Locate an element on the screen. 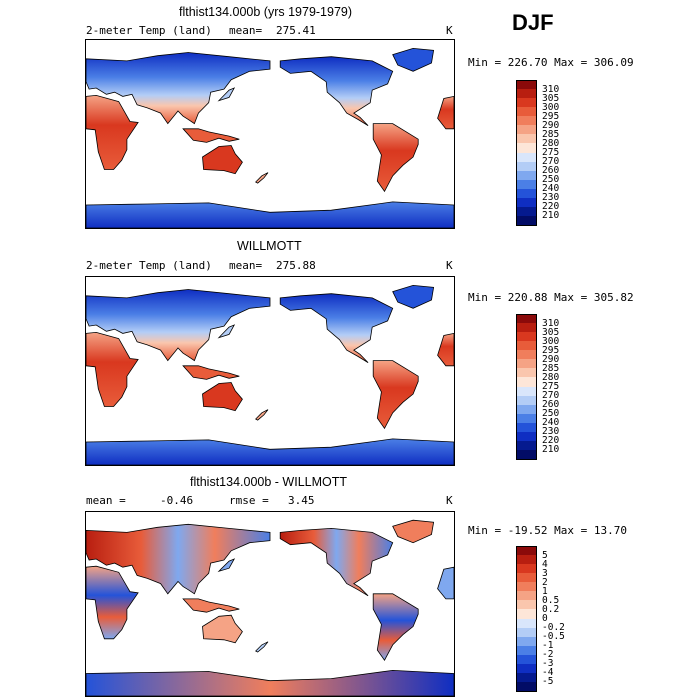 Image resolution: width=700 pixels, height=700 pixels. panel3-minmax: Min = -19.52 Max = 13.70 is located at coordinates (547, 530).